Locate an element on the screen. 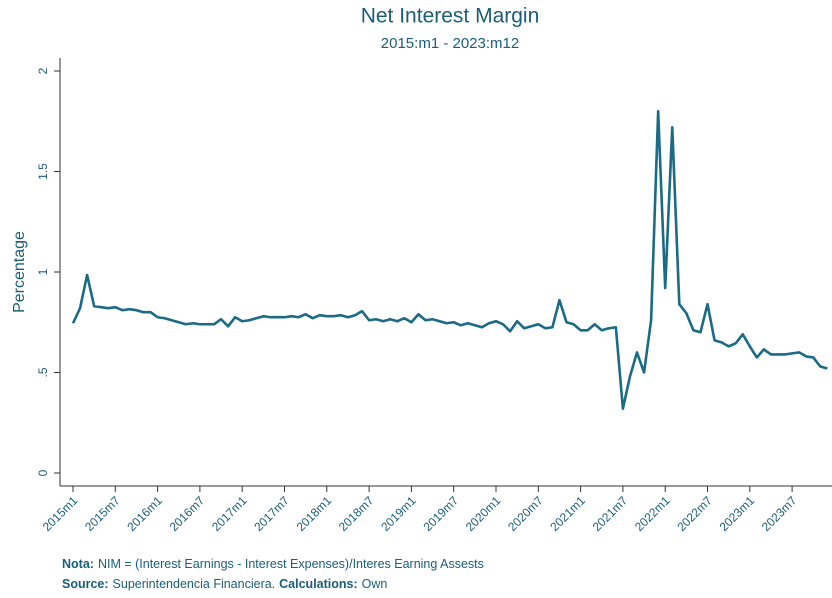  note-part: Own is located at coordinates (375, 584).